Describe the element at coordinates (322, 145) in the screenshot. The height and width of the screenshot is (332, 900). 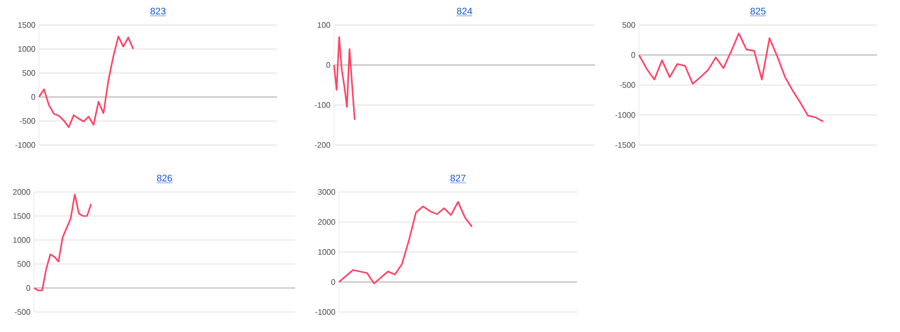
I see `y-tick-label: -200` at that location.